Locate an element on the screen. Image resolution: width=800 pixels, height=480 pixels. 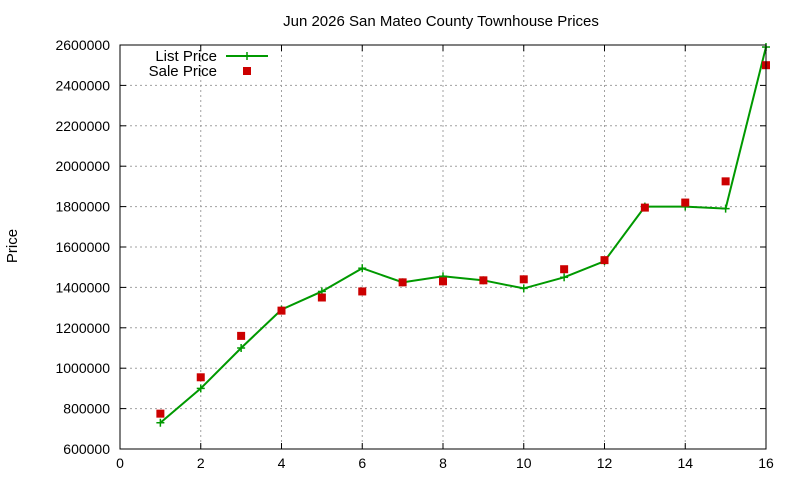
y-tick-label: 1800000 is located at coordinates (82, 207).